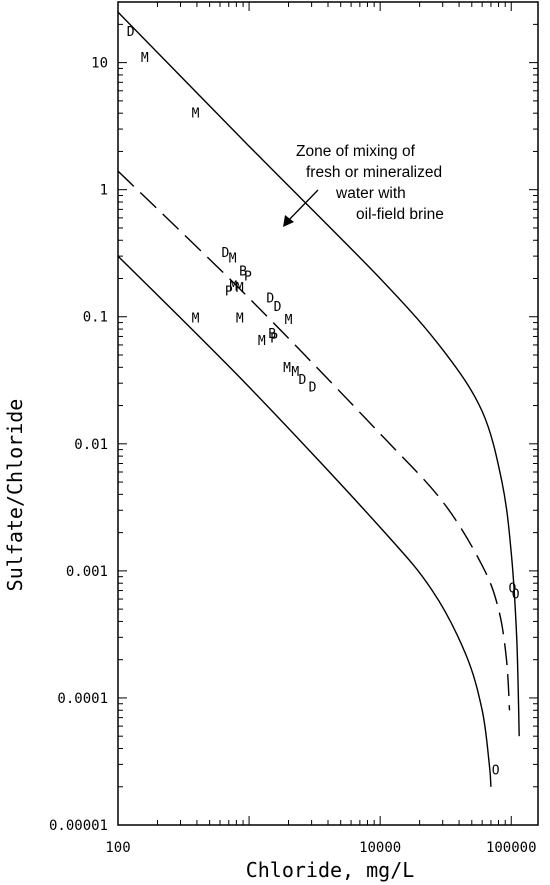 The height and width of the screenshot is (885, 550). Describe the element at coordinates (356, 151) in the screenshot. I see `annotation-line-1: Zone of mixing of` at that location.